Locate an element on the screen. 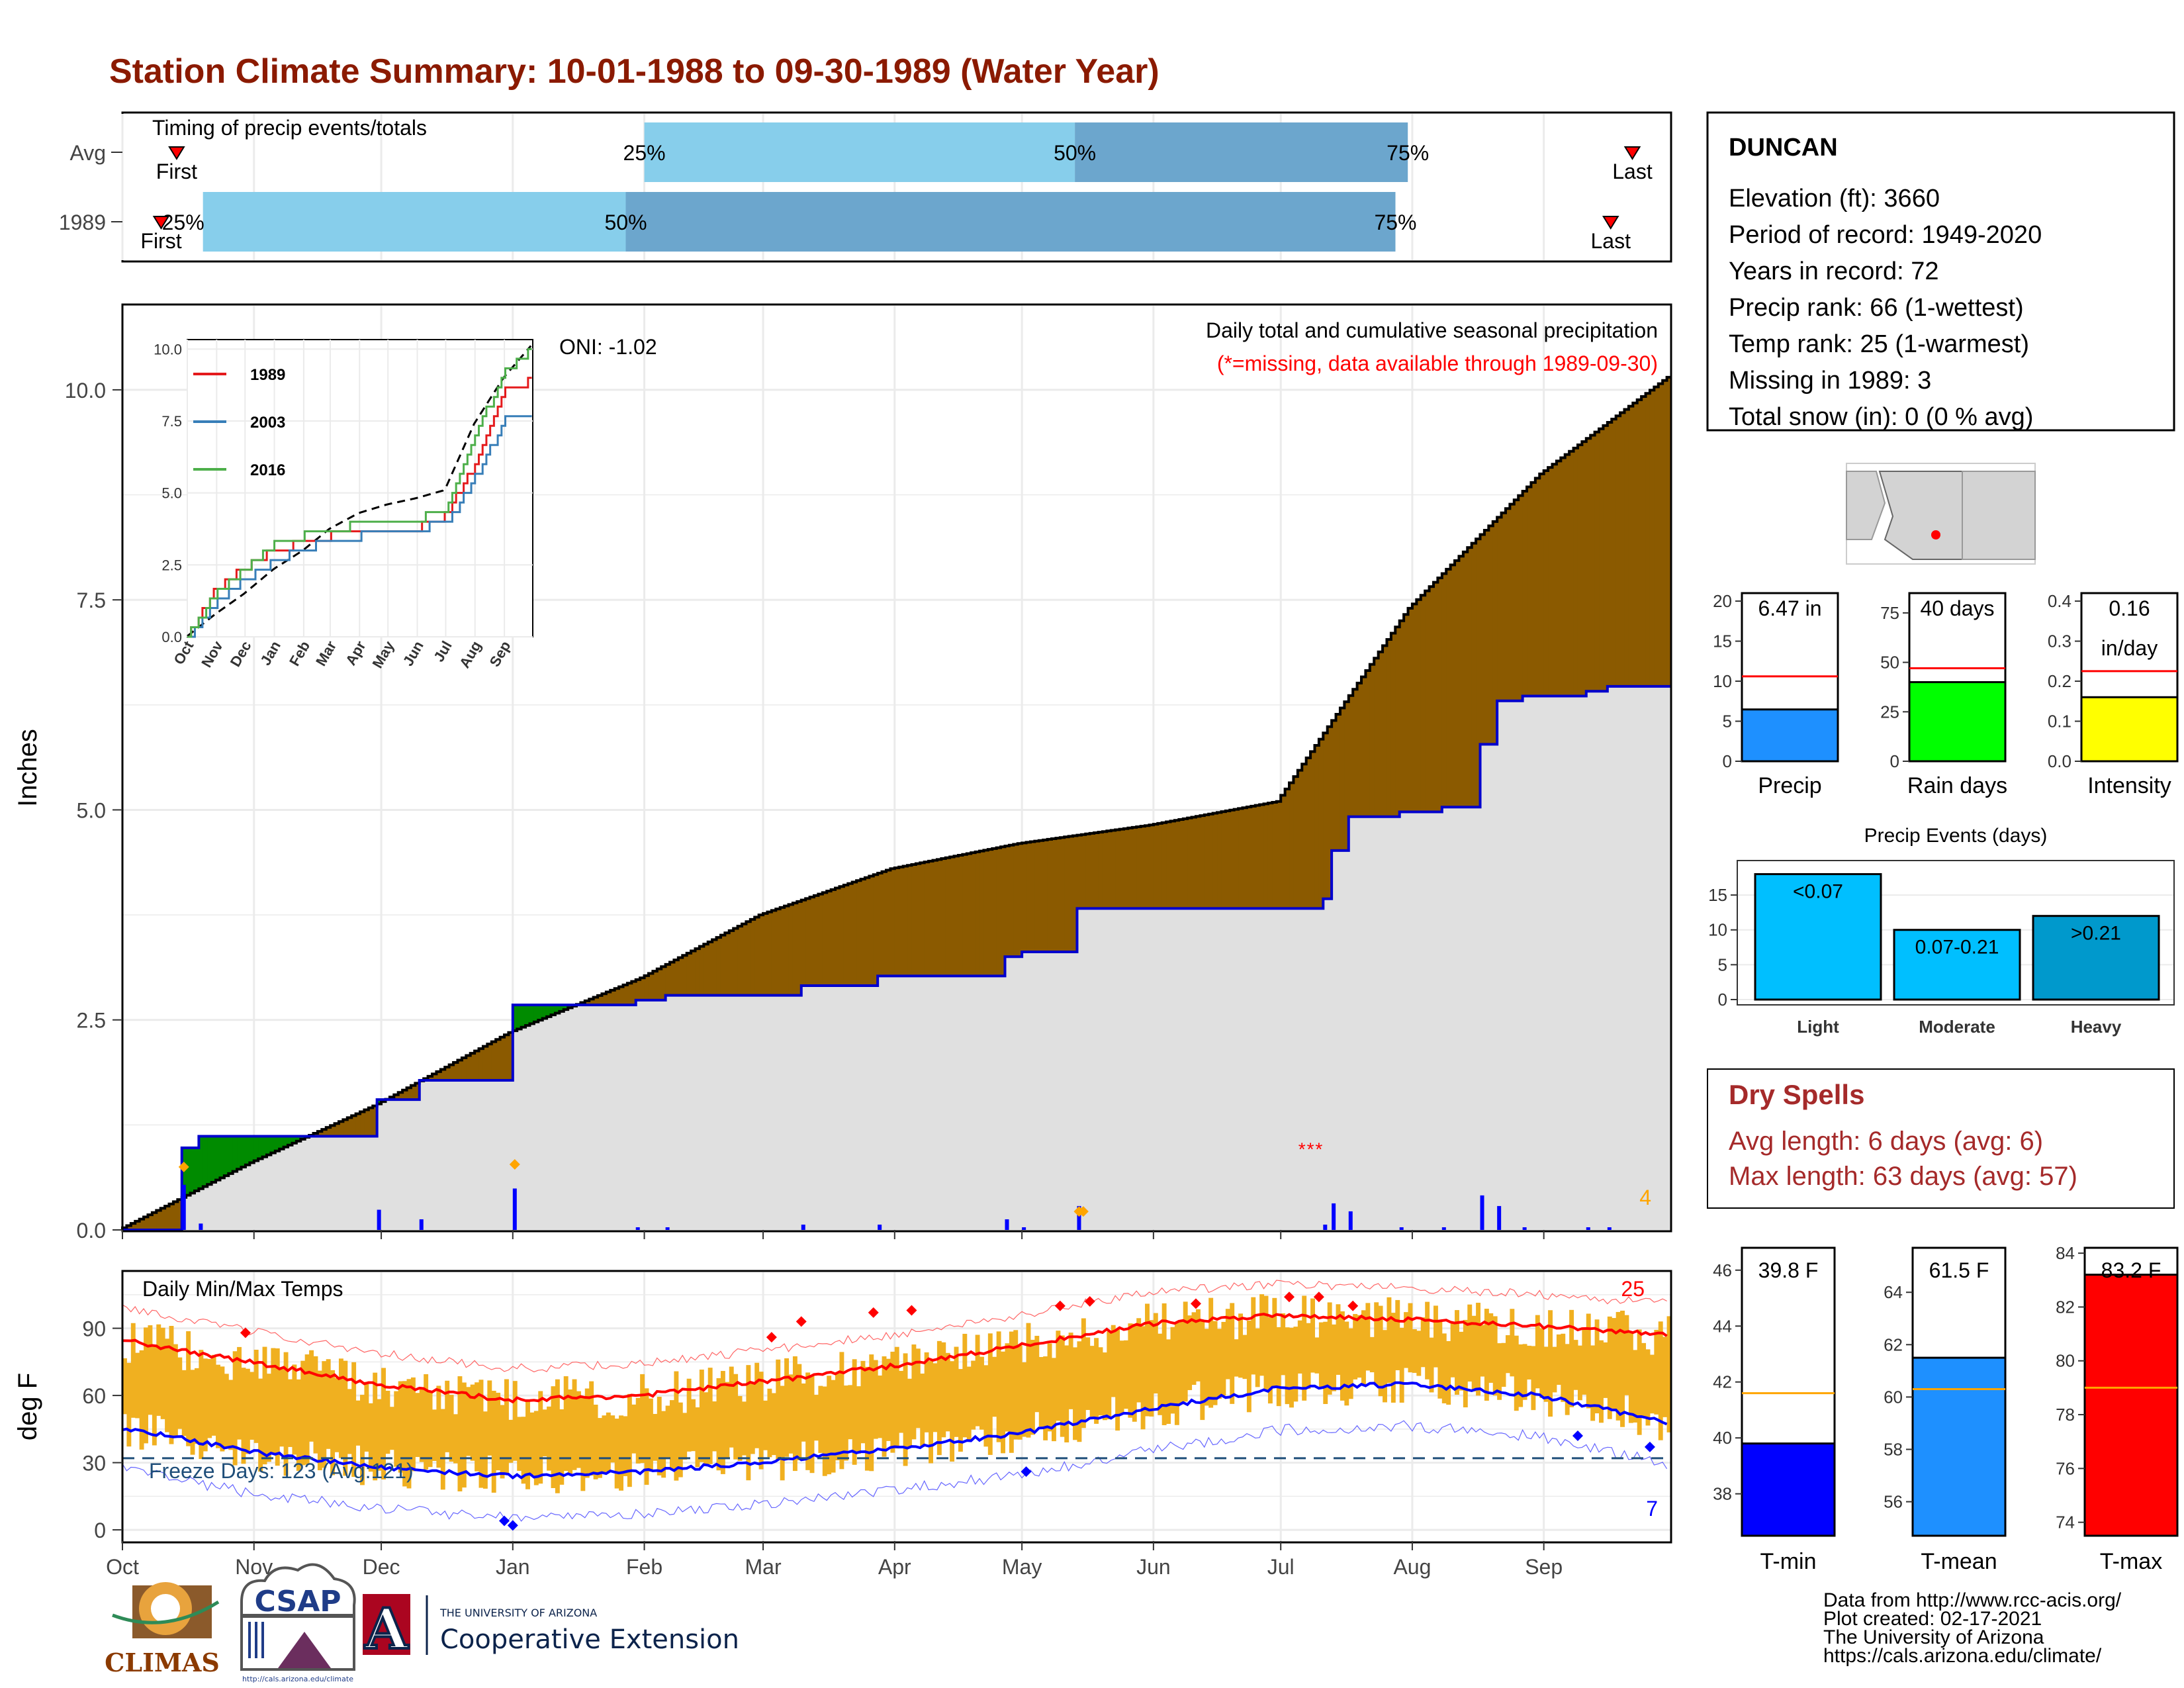  record-high-marker is located at coordinates (245, 1332).